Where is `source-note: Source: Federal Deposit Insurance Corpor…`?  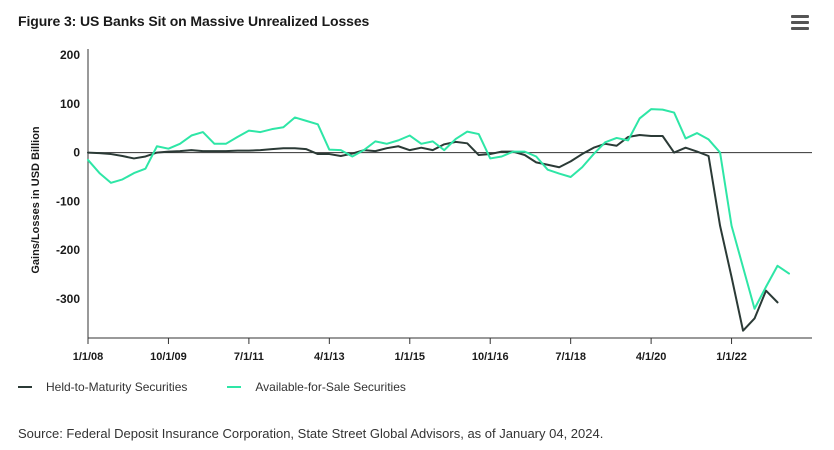
source-note: Source: Federal Deposit Insurance Corpor… is located at coordinates (311, 433).